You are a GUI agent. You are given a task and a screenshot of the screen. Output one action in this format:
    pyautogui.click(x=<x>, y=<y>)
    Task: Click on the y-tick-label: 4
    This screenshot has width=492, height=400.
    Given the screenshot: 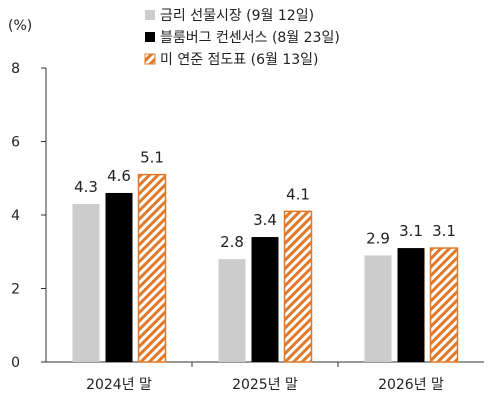 What is the action you would take?
    pyautogui.click(x=15, y=216)
    